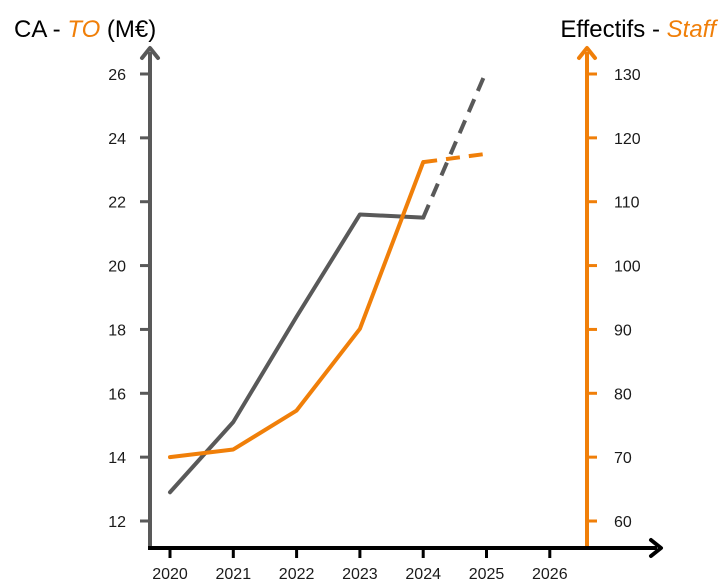 This screenshot has height=583, width=719. What do you see at coordinates (454, 158) in the screenshot?
I see `staff-line-projected` at bounding box center [454, 158].